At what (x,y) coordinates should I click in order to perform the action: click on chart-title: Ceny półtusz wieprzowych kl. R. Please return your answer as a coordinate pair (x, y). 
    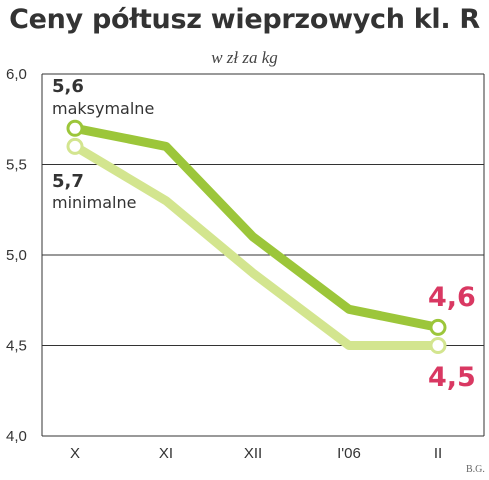
    Looking at the image, I should click on (244, 19).